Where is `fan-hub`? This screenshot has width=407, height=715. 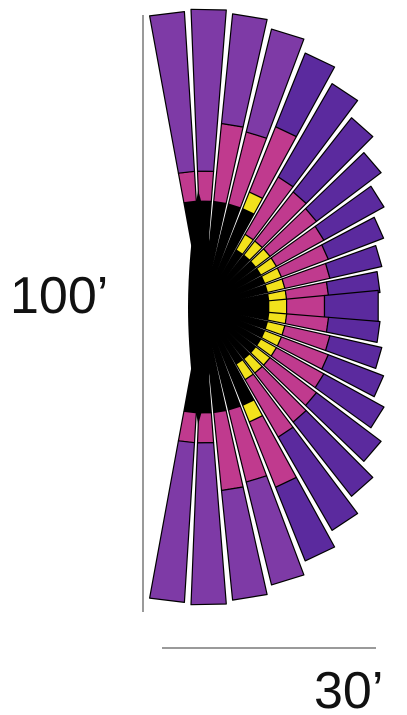 fan-hub is located at coordinates (201, 307).